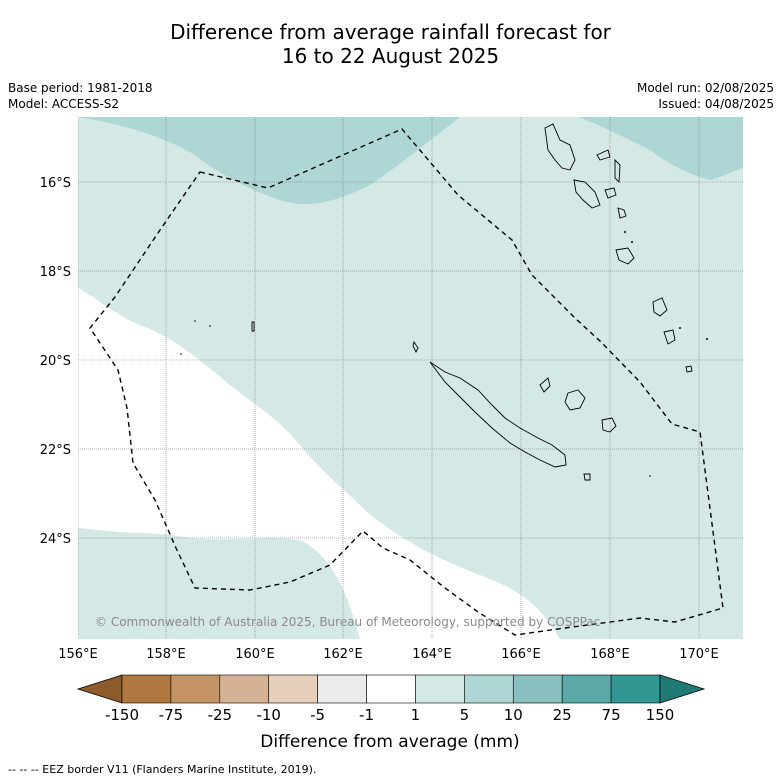  What do you see at coordinates (560, 147) in the screenshot?
I see `espiritu-santo-island` at bounding box center [560, 147].